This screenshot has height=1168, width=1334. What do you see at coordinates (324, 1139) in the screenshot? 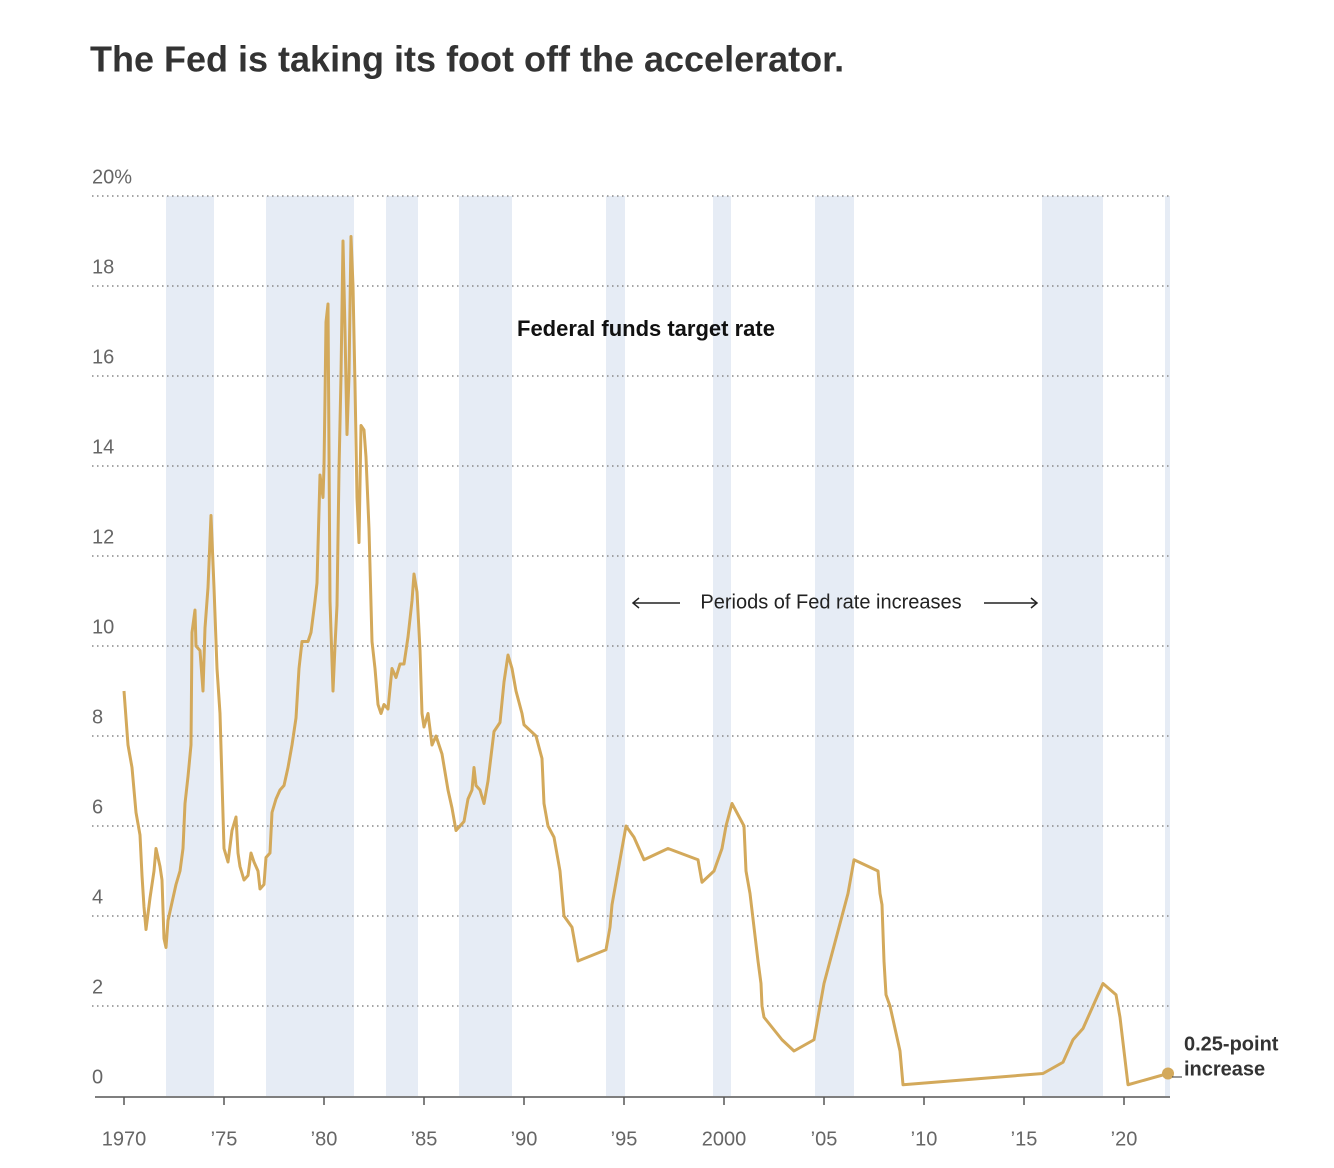
I see `x-tick-label: ’80` at bounding box center [324, 1139].